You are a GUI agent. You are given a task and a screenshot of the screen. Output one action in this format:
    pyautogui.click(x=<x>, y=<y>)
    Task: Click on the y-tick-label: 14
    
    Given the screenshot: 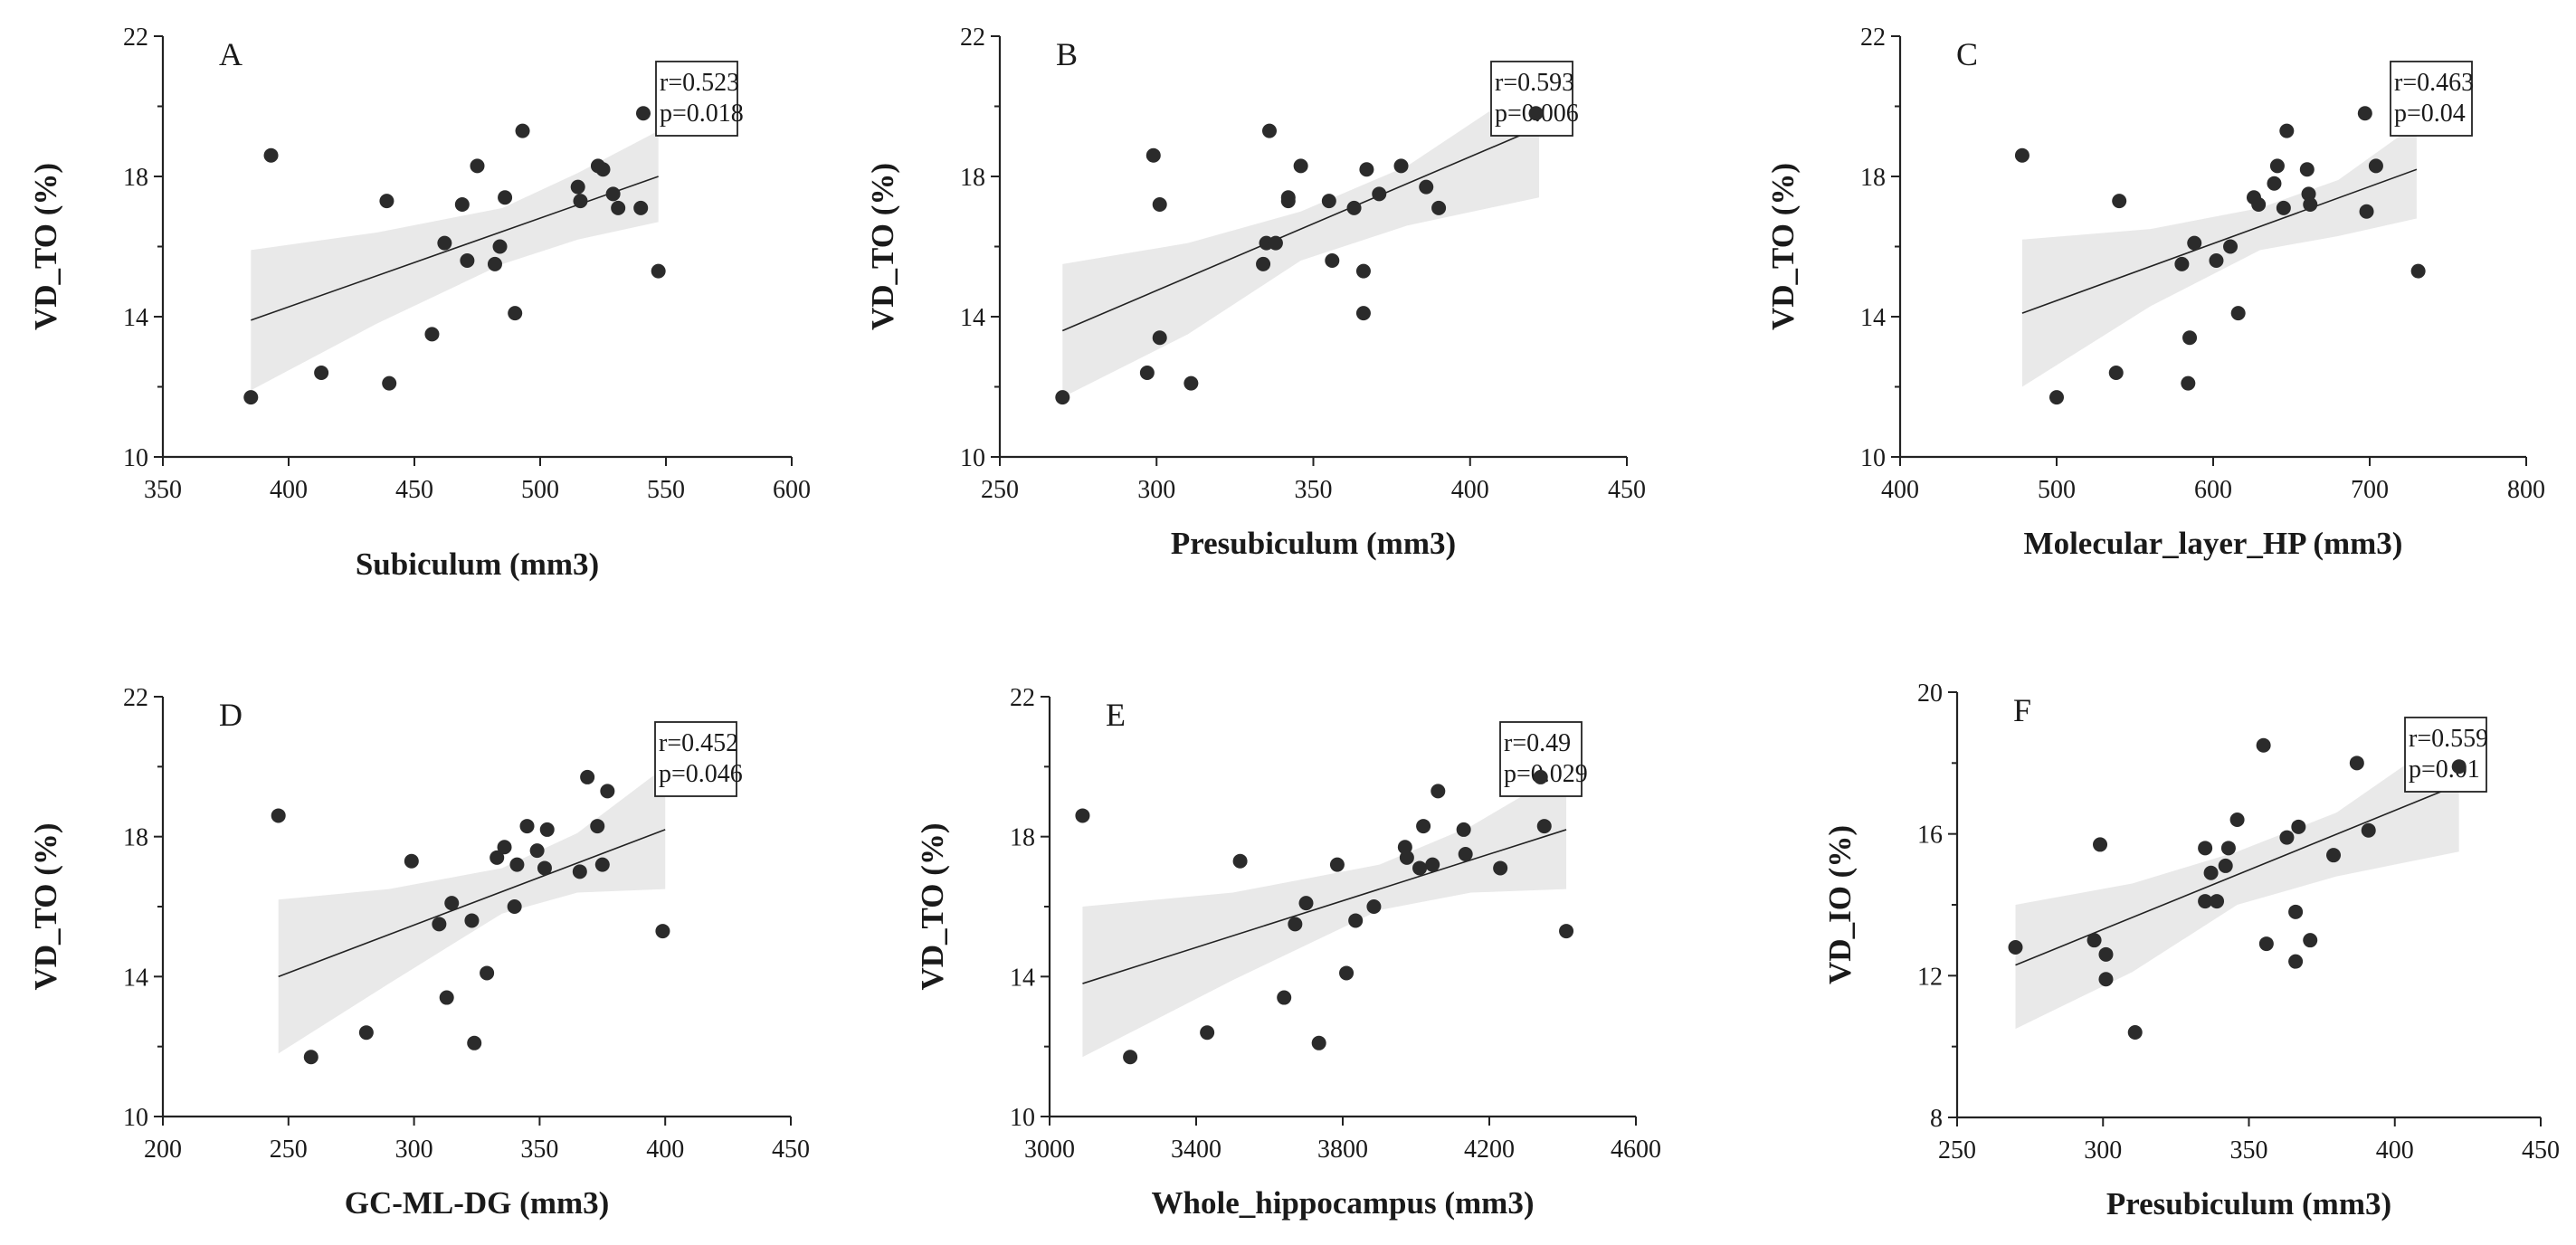 What is the action you would take?
    pyautogui.click(x=135, y=978)
    